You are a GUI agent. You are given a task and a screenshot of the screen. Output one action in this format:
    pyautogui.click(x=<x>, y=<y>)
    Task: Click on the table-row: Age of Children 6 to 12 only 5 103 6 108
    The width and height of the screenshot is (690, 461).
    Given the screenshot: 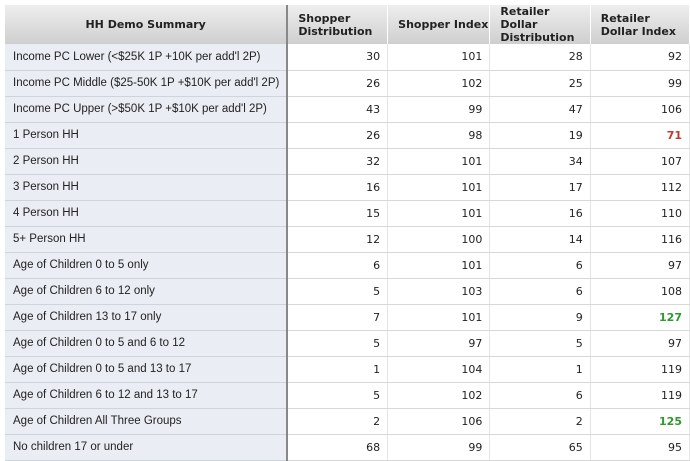 What is the action you would take?
    pyautogui.click(x=347, y=291)
    